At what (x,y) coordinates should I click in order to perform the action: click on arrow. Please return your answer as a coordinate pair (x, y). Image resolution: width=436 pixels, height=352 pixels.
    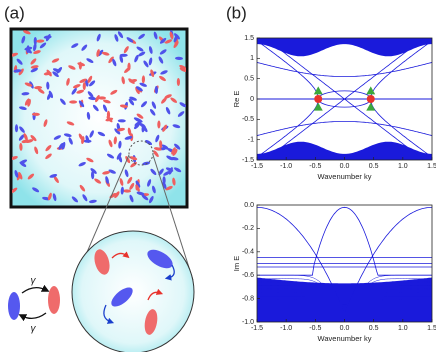
    Looking at the image, I should click on (35, 289).